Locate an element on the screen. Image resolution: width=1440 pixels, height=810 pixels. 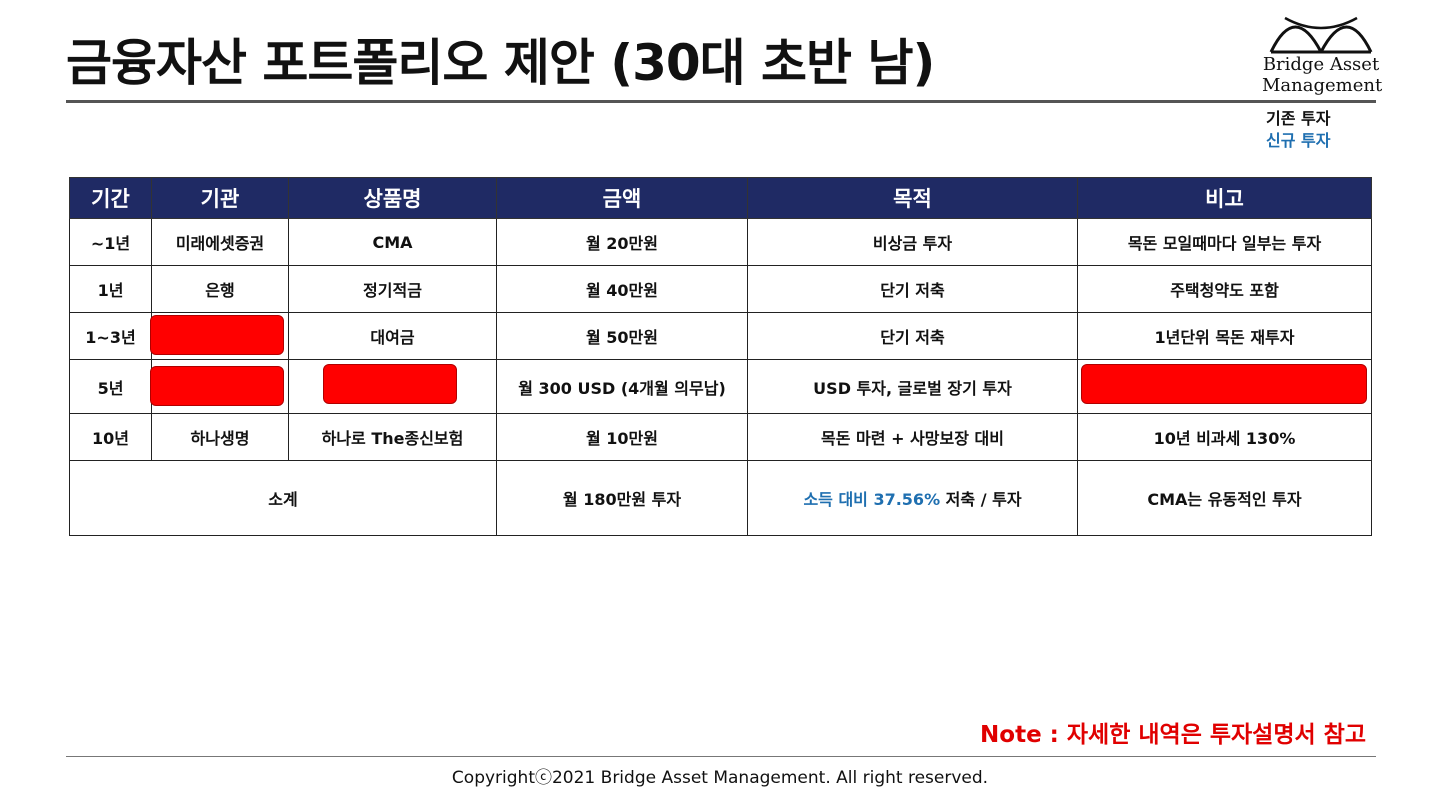
cell-purpose: 비상금 투자 is located at coordinates (912, 242).